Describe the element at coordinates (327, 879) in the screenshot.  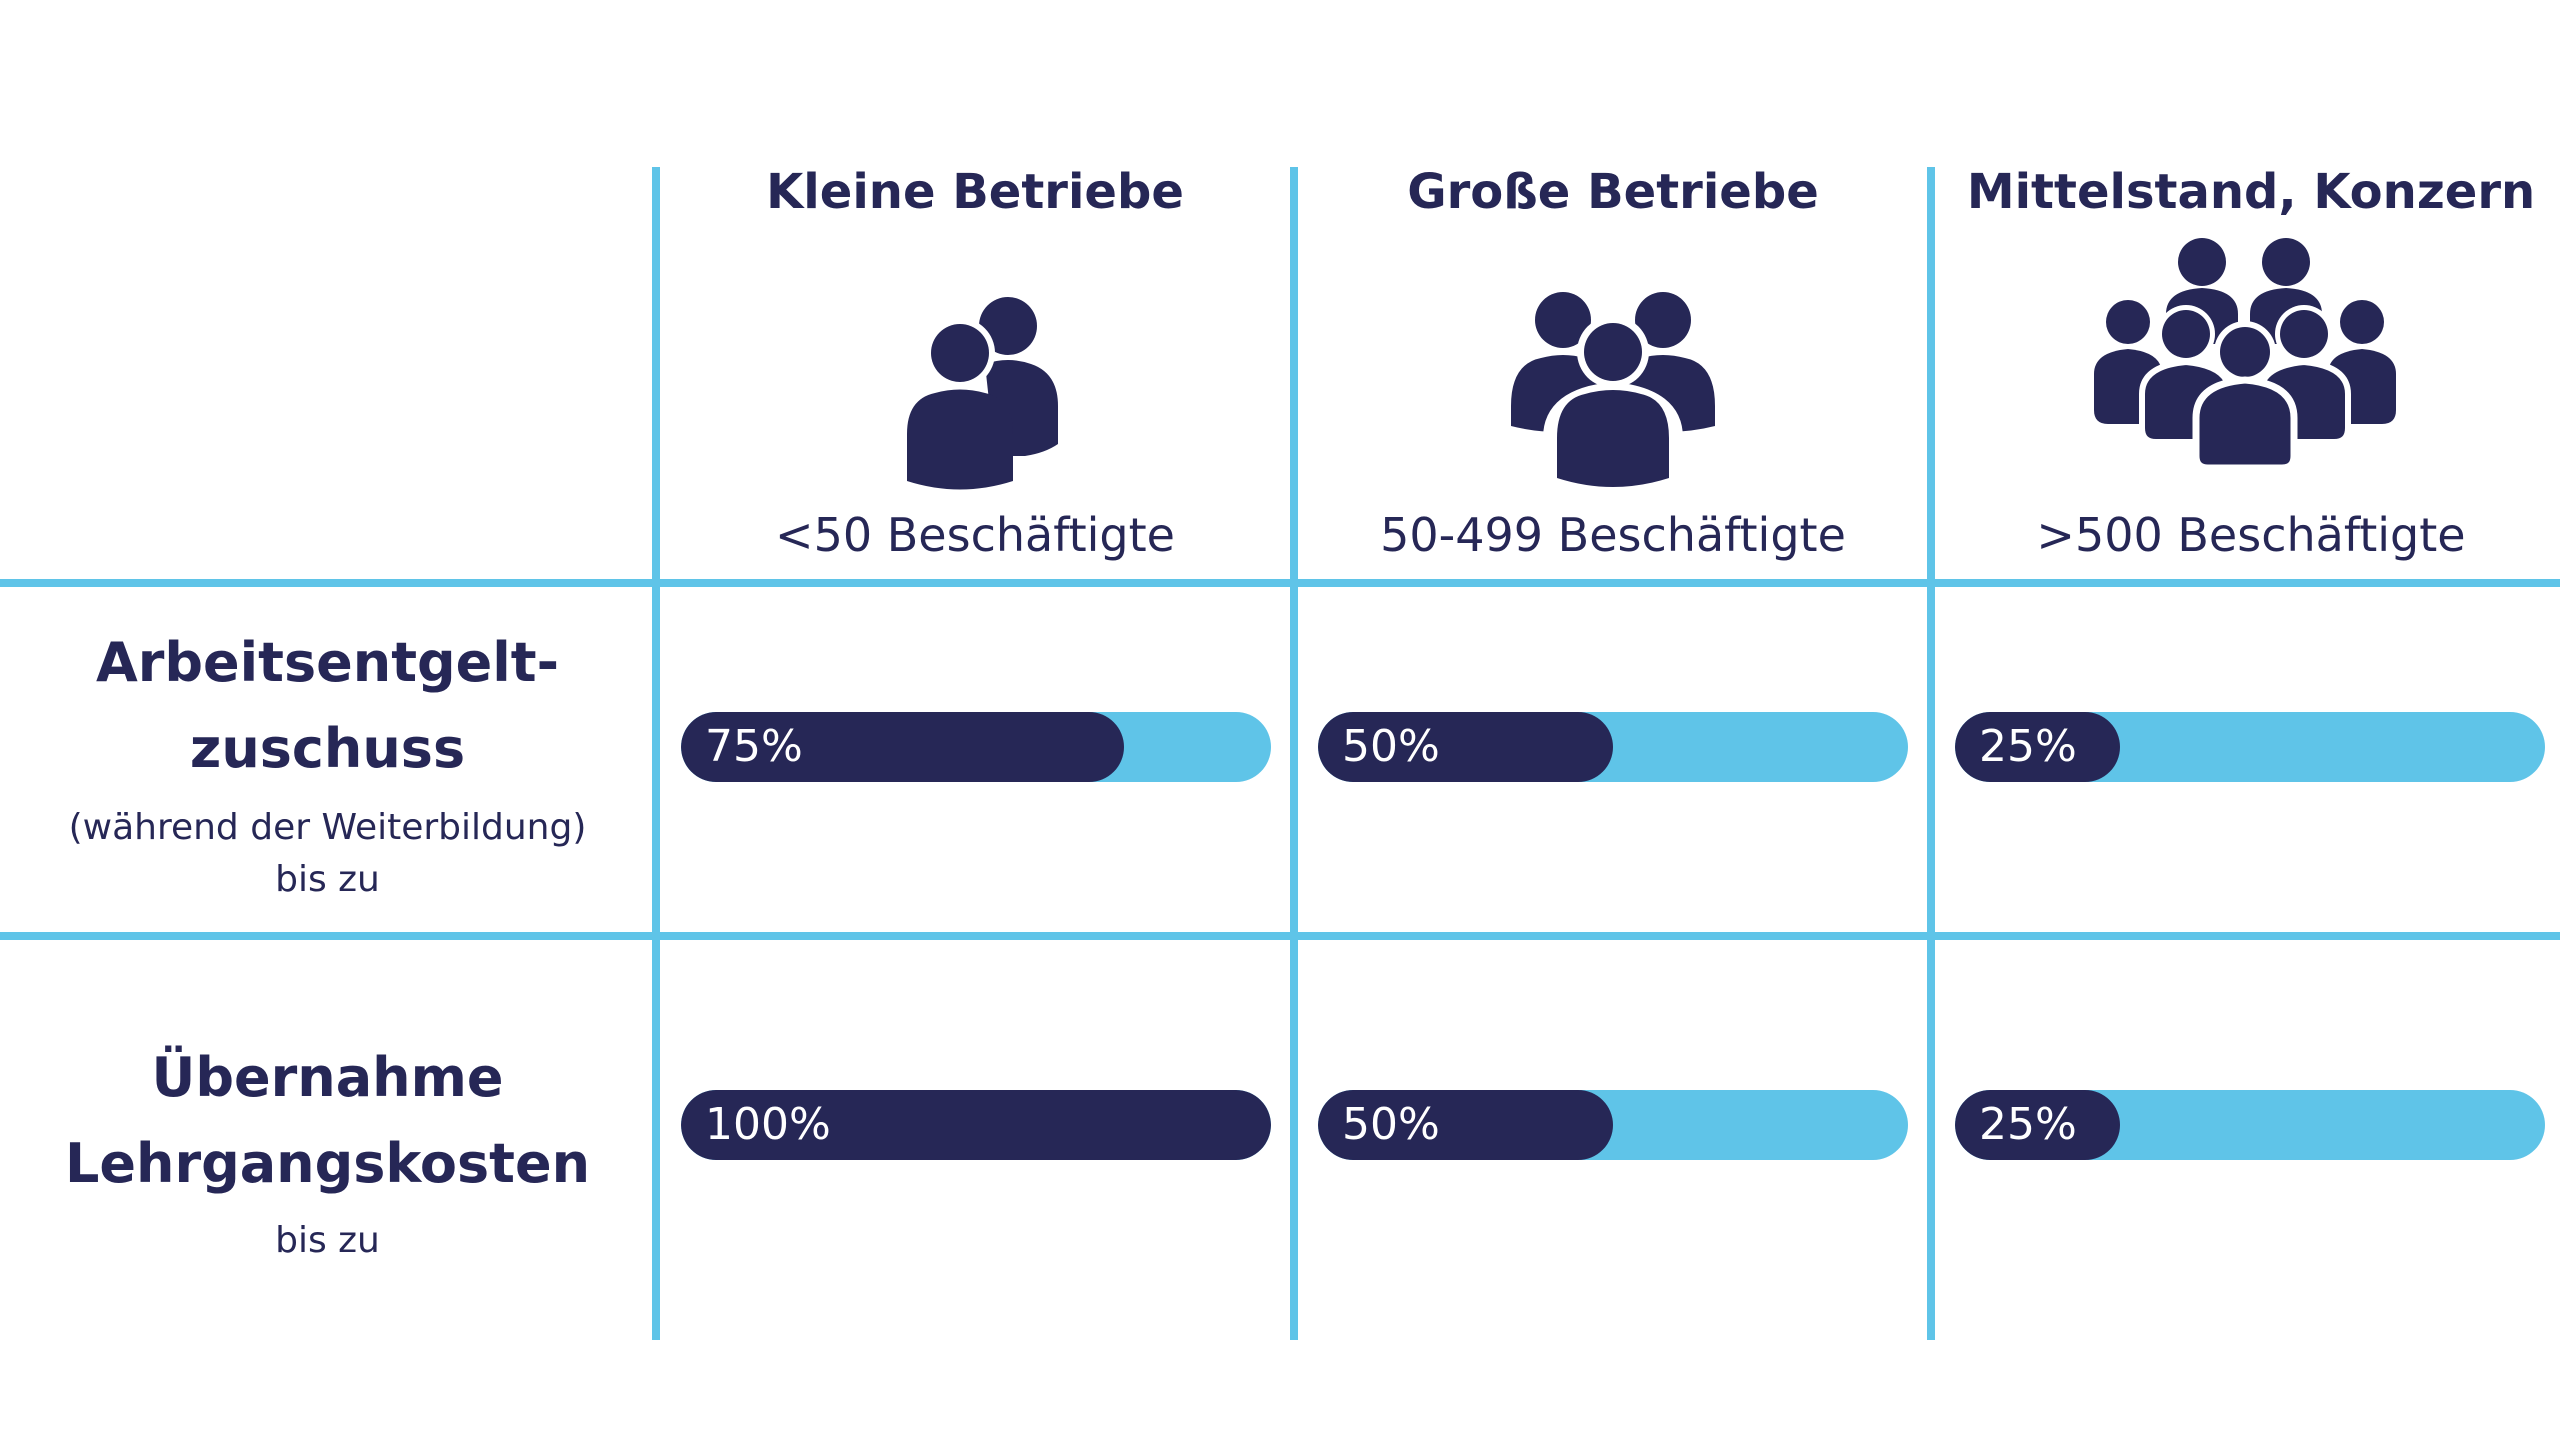
I see `row-note-line2: bis zu` at that location.